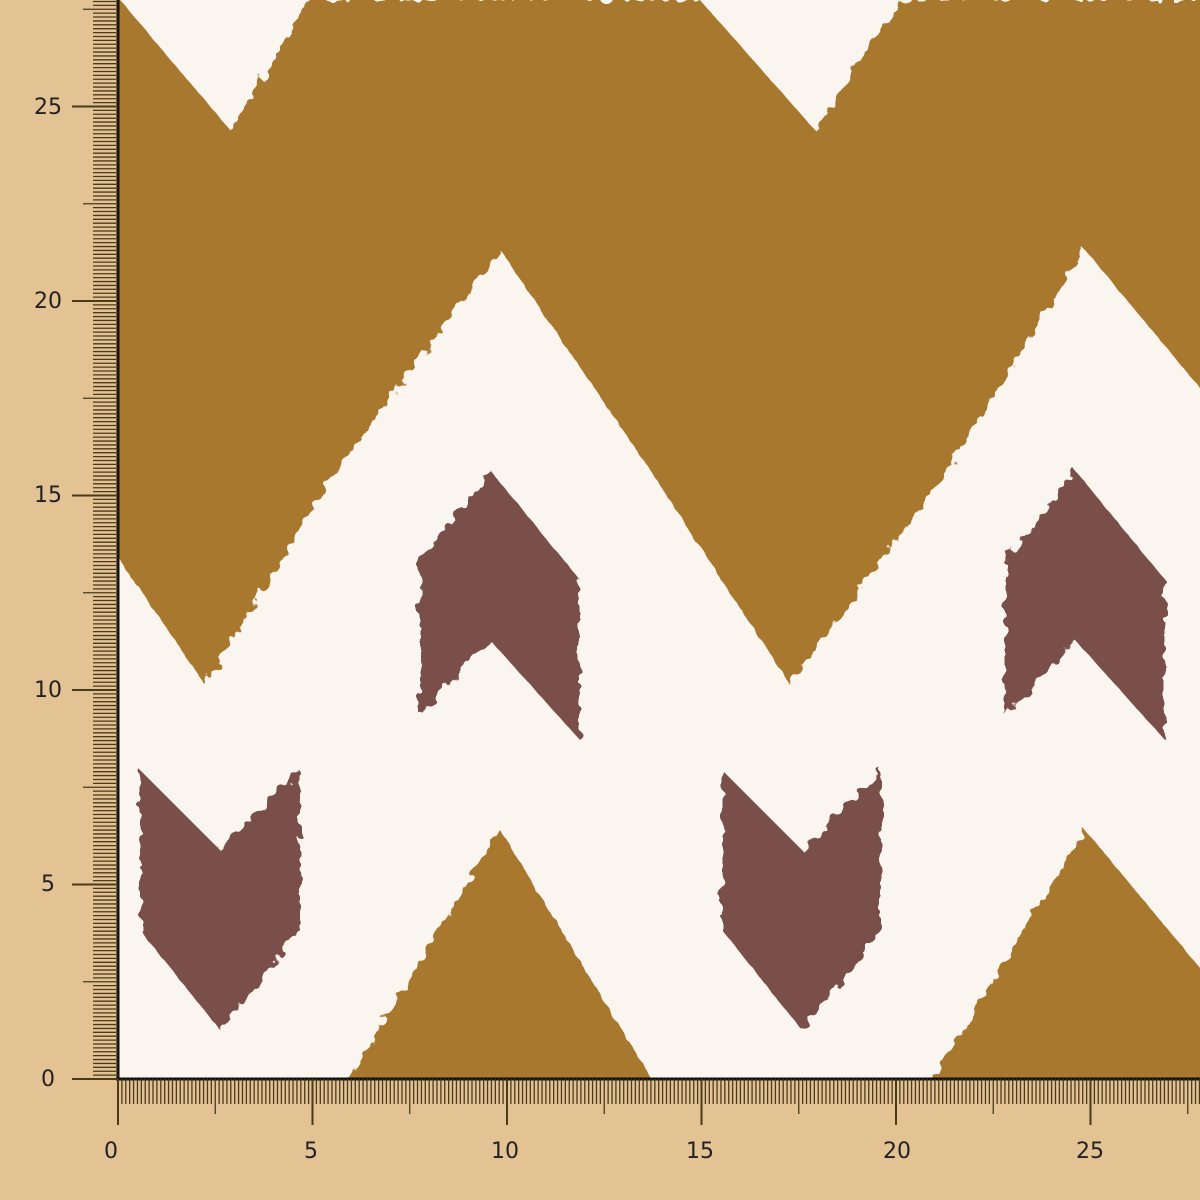 The width and height of the screenshot is (1200, 1200). Describe the element at coordinates (48, 884) in the screenshot. I see `vertical-ruler-label: 5` at that location.